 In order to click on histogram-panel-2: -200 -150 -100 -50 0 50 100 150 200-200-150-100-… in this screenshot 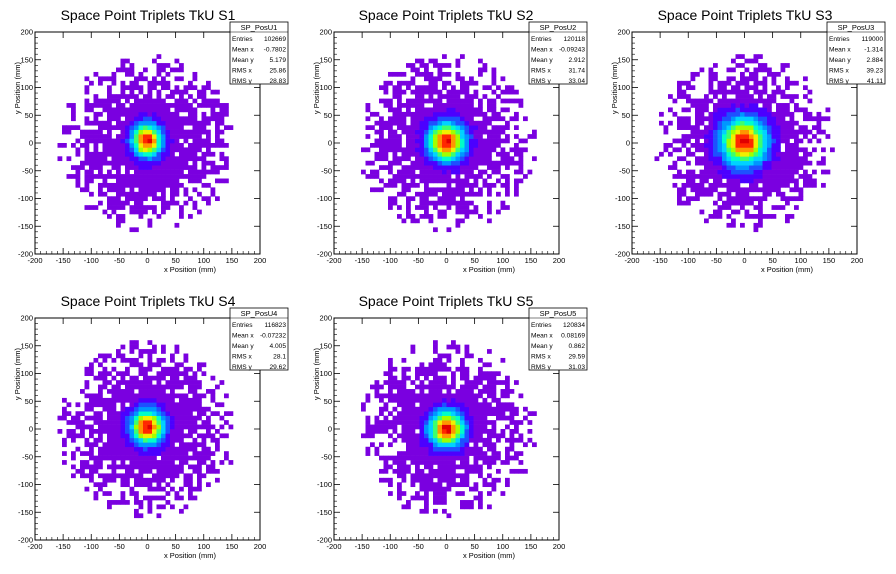, I will do `click(450, 140)`.